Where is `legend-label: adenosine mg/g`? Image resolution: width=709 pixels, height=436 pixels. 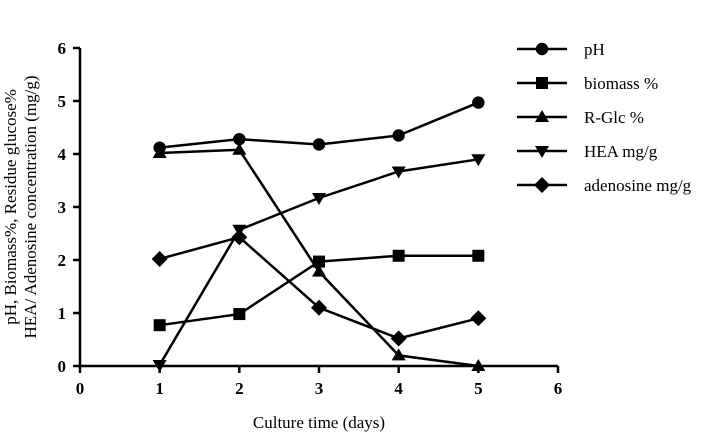
legend-label: adenosine mg/g is located at coordinates (638, 185).